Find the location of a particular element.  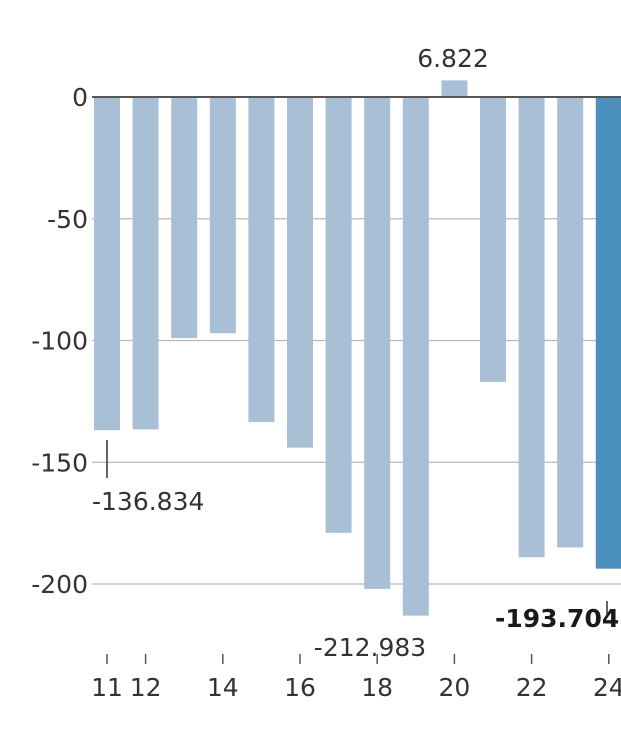

x-tick-label: 22 is located at coordinates (532, 687).